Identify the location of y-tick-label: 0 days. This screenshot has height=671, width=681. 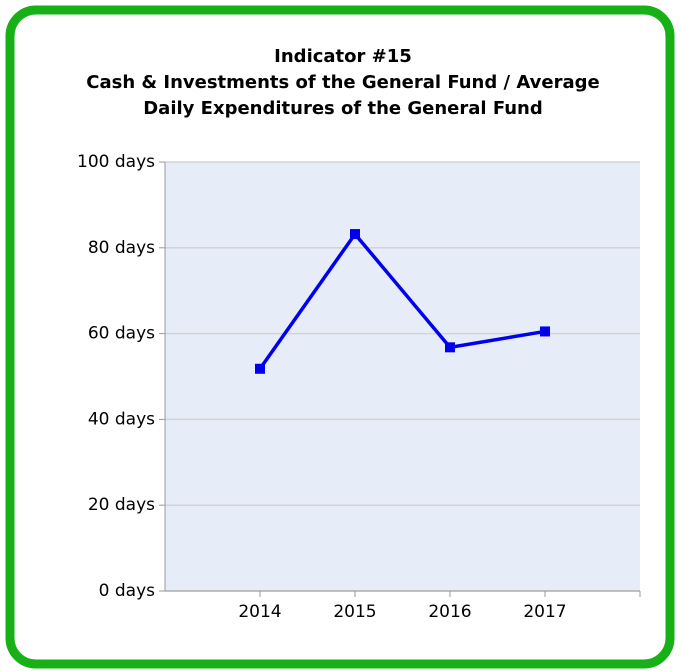
(127, 591).